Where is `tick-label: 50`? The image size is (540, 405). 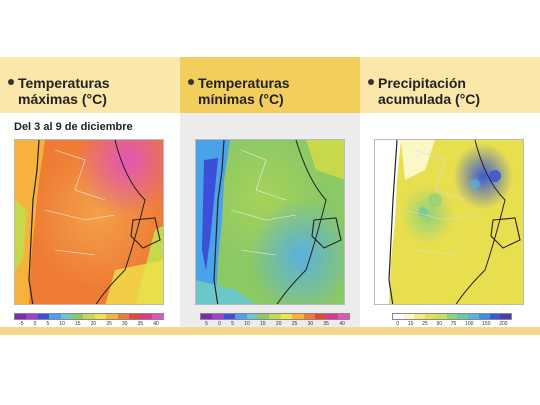
tick-label: 50 is located at coordinates (439, 324).